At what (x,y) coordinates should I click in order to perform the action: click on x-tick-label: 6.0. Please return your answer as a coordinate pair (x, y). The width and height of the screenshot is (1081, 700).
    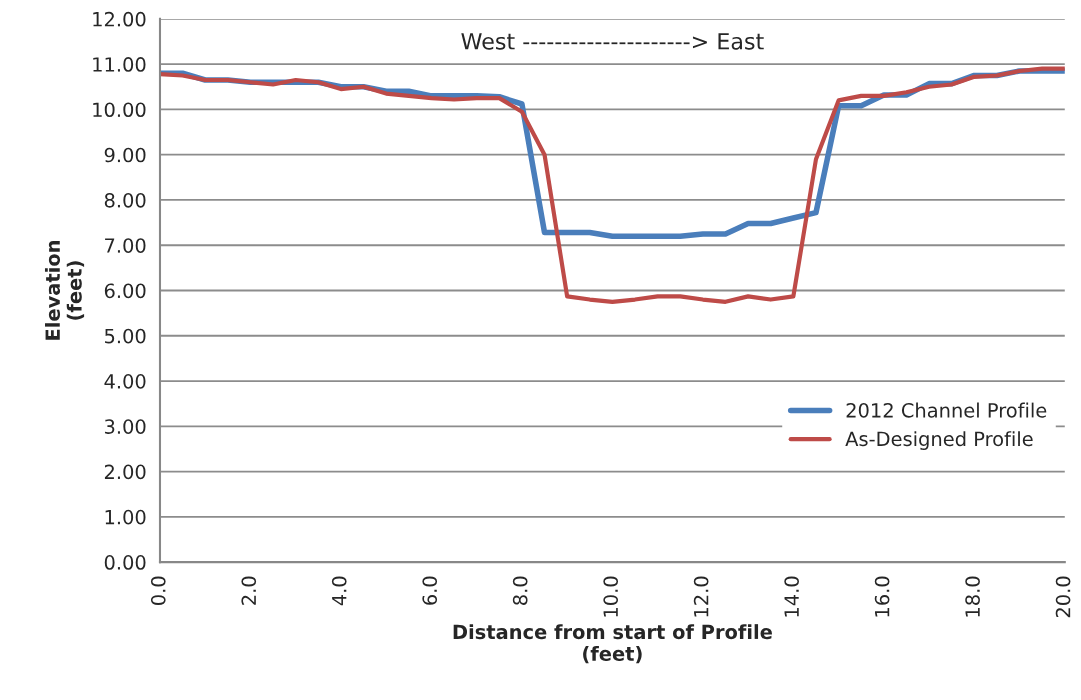
    Looking at the image, I should click on (430, 590).